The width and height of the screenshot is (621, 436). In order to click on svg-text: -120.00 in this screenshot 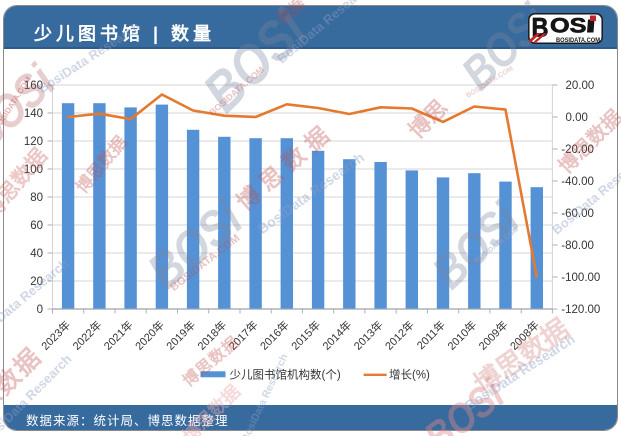, I will do `click(580, 310)`.